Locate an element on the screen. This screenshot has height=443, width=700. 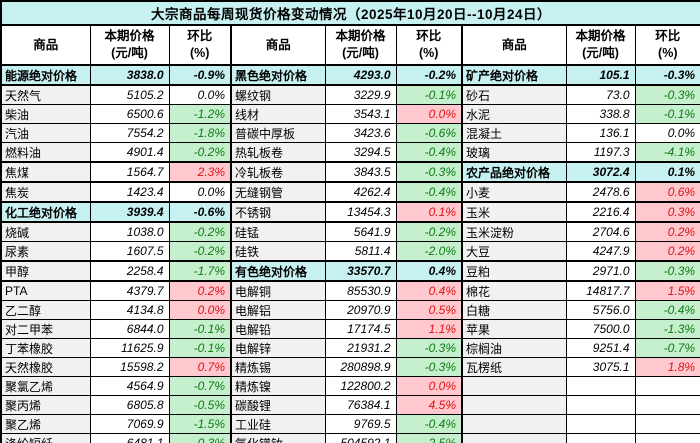
price-cell: 504592.1 is located at coordinates (360, 438).